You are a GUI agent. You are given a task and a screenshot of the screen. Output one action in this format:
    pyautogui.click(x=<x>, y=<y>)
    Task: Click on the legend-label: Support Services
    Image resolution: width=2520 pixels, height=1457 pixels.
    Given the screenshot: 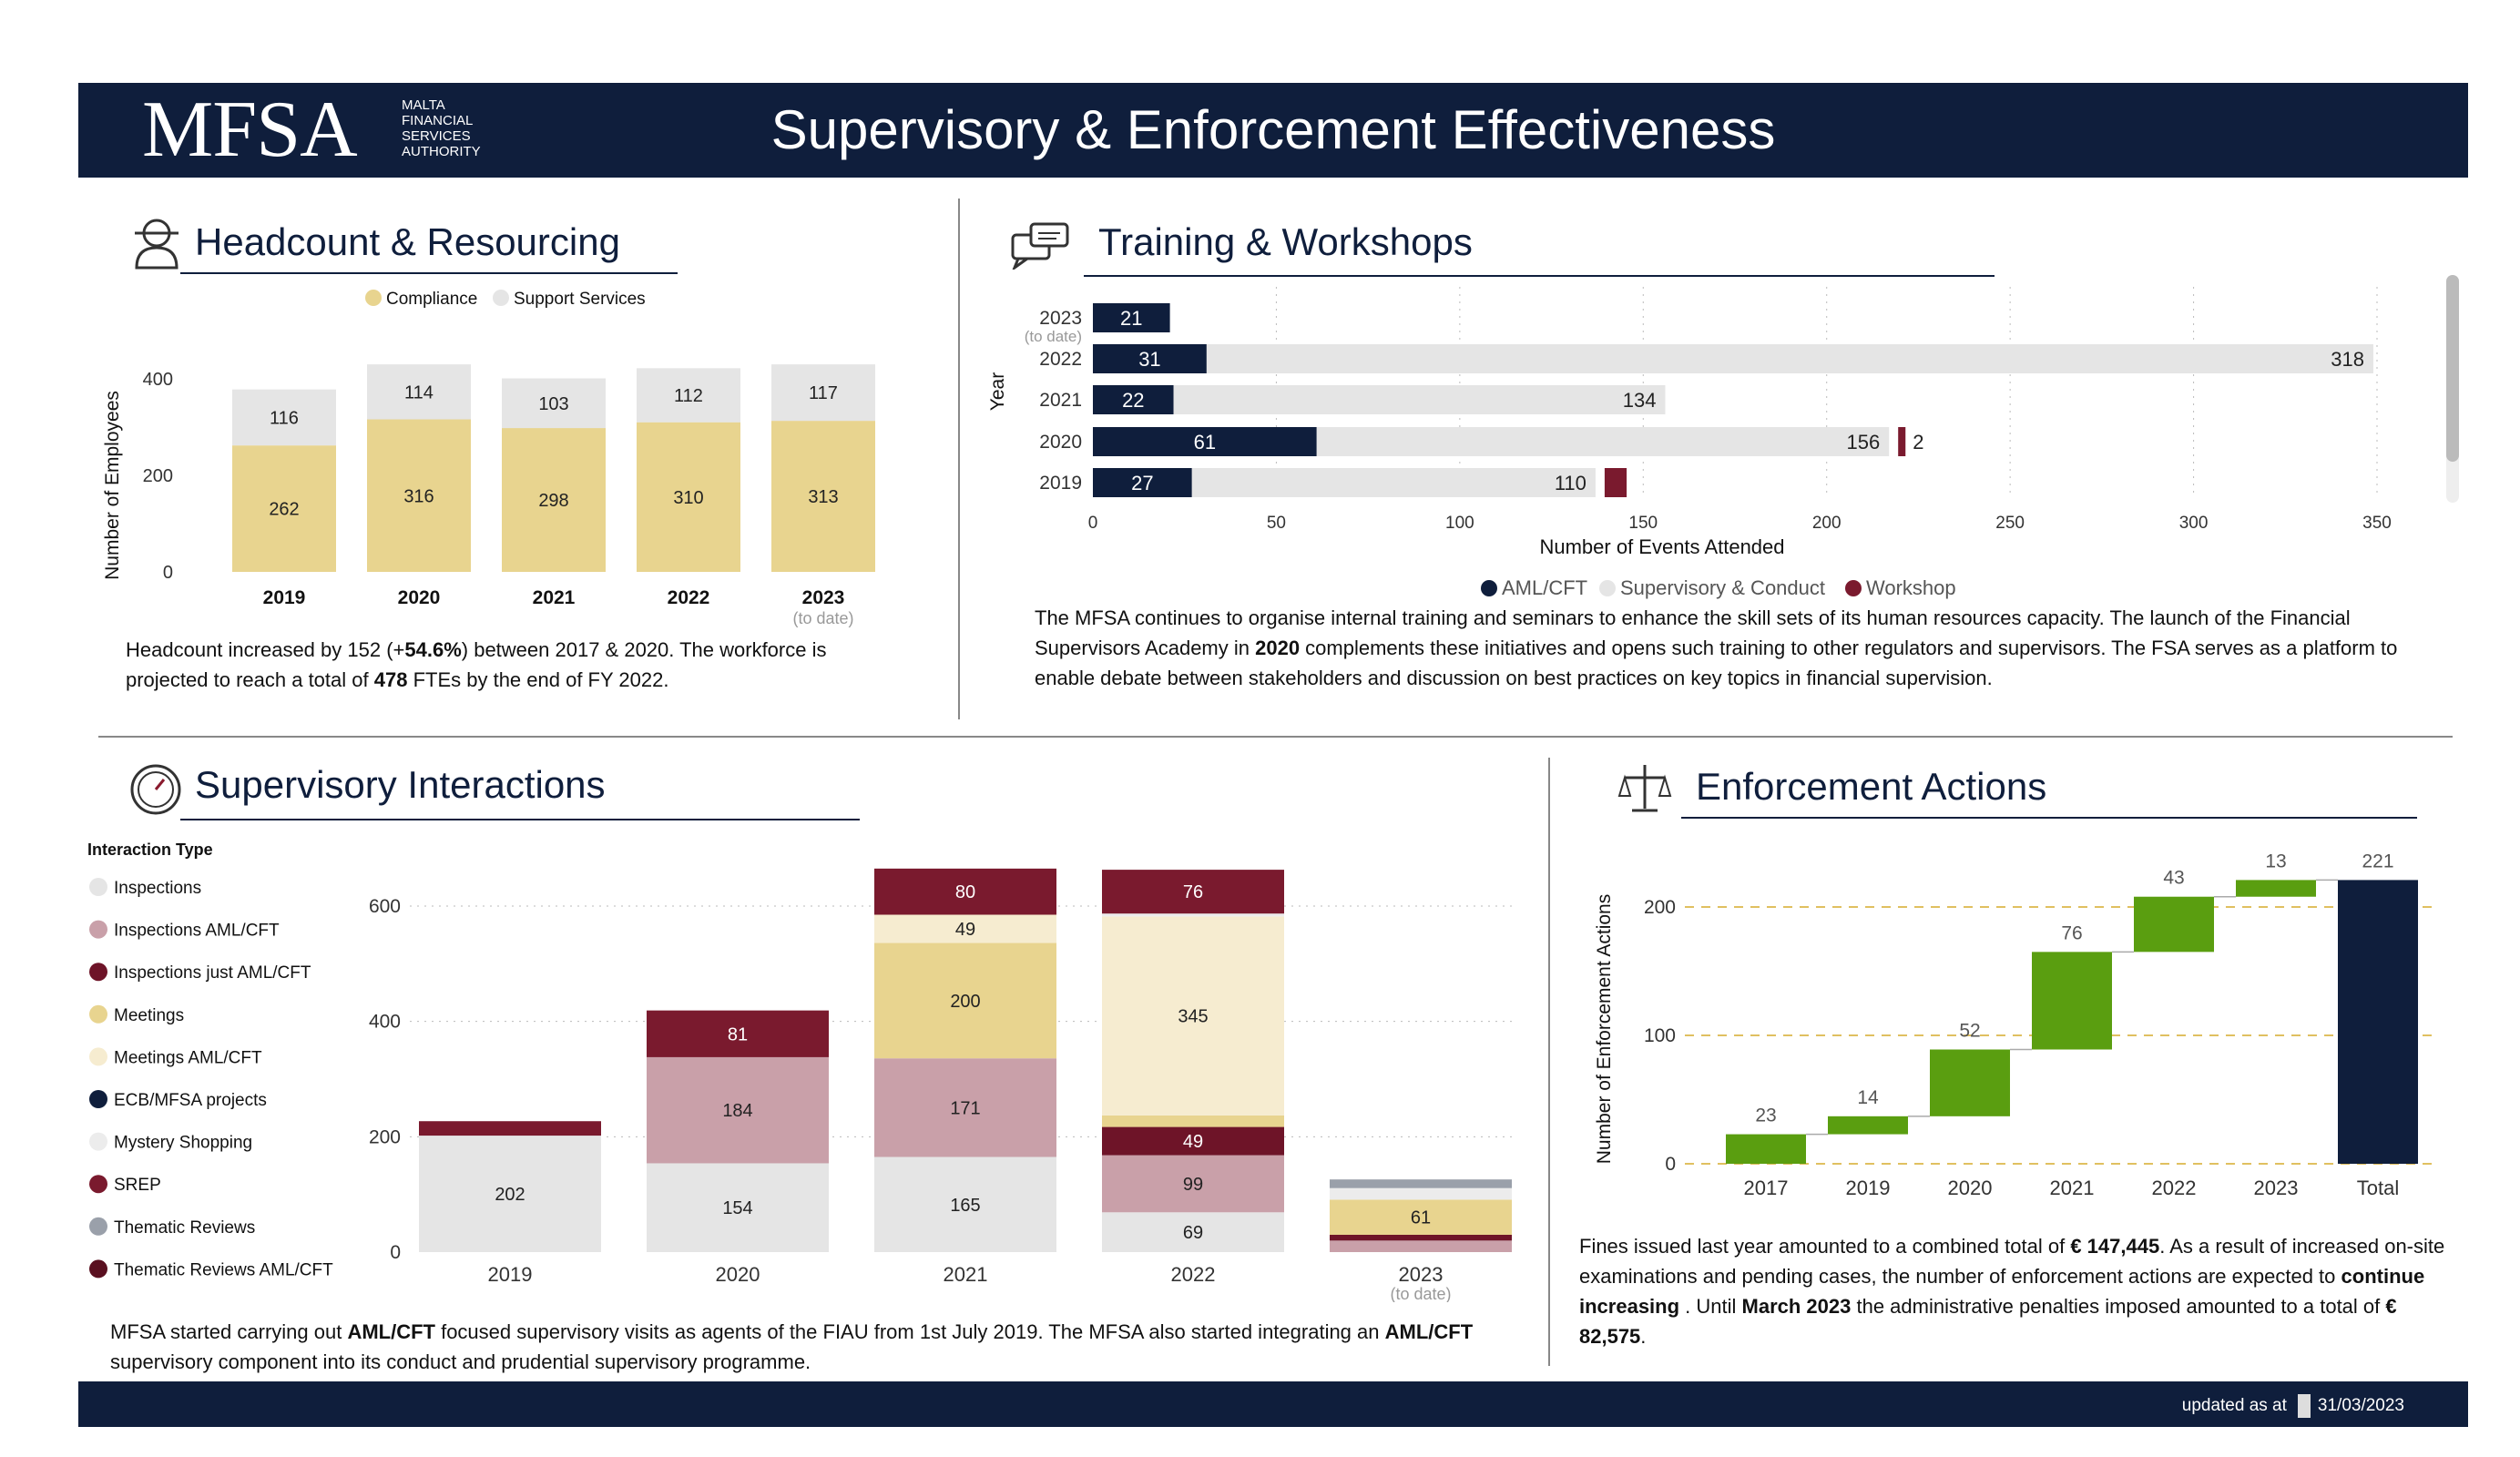 What is the action you would take?
    pyautogui.click(x=580, y=300)
    